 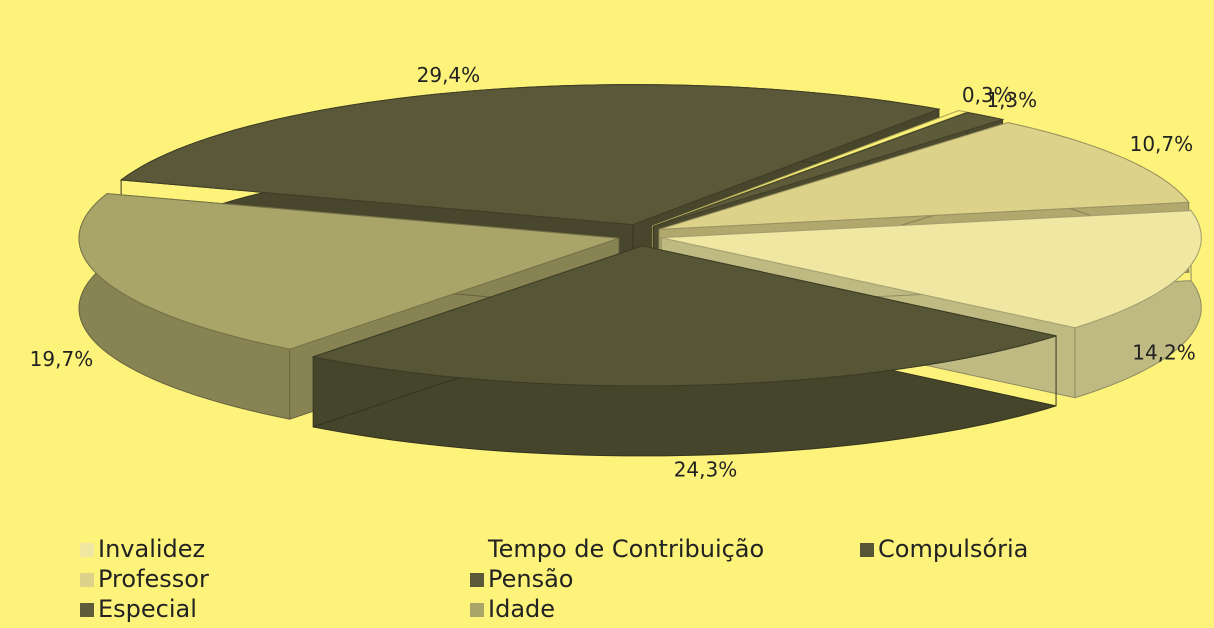 I want to click on legend-label: Invalidez, so click(x=151, y=549).